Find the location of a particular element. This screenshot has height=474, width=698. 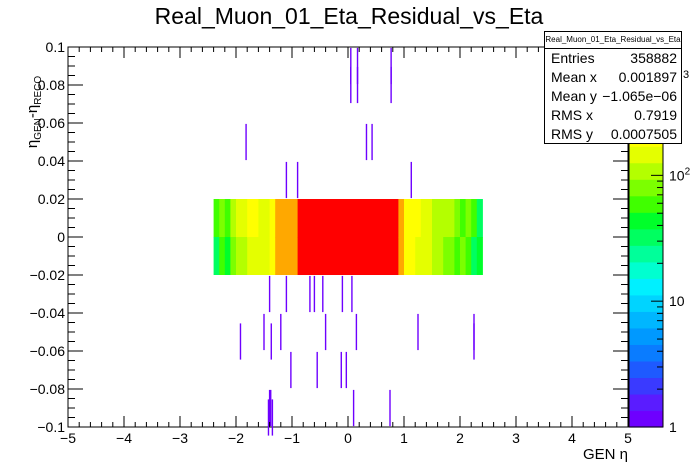

stats-row-rms-x: RMS x 0.7919 is located at coordinates (613, 115).